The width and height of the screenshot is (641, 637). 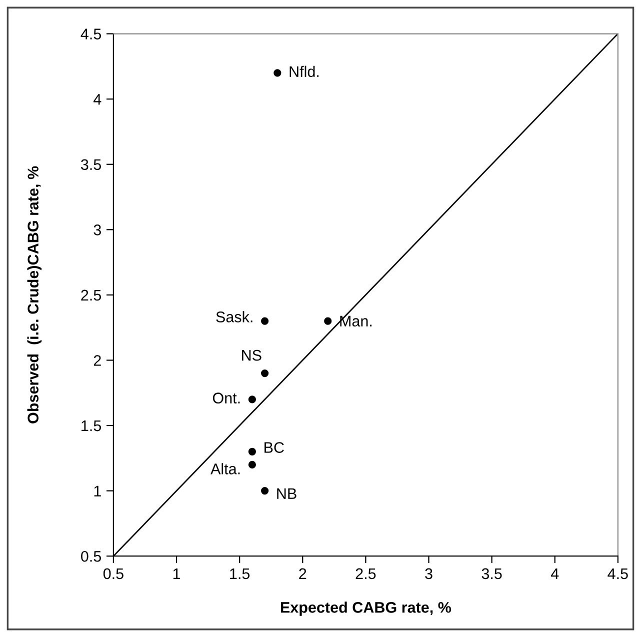 What do you see at coordinates (226, 398) in the screenshot?
I see `annotation: Ont.` at bounding box center [226, 398].